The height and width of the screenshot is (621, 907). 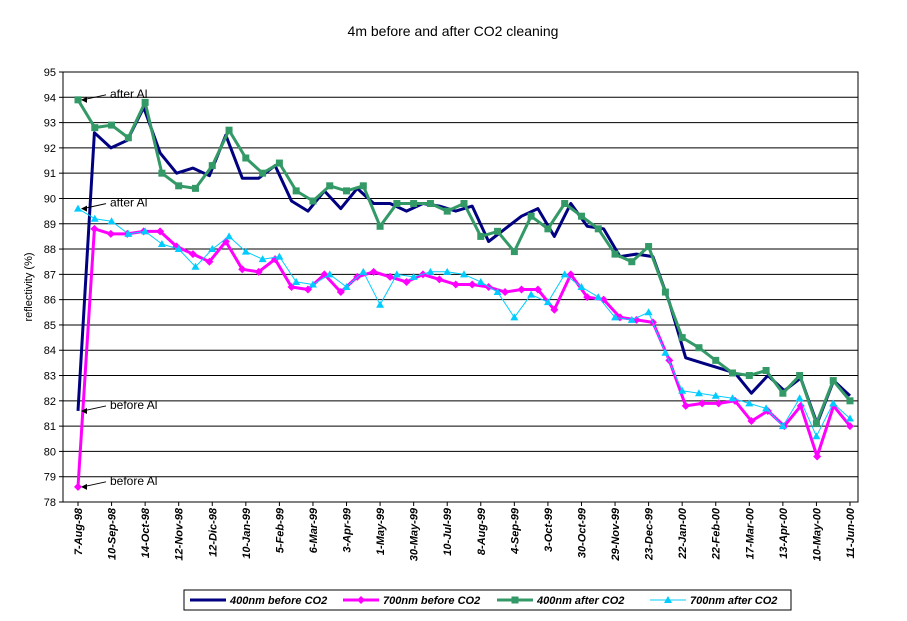 I want to click on x-tick-label: 12-Dic-98, so click(x=213, y=532).